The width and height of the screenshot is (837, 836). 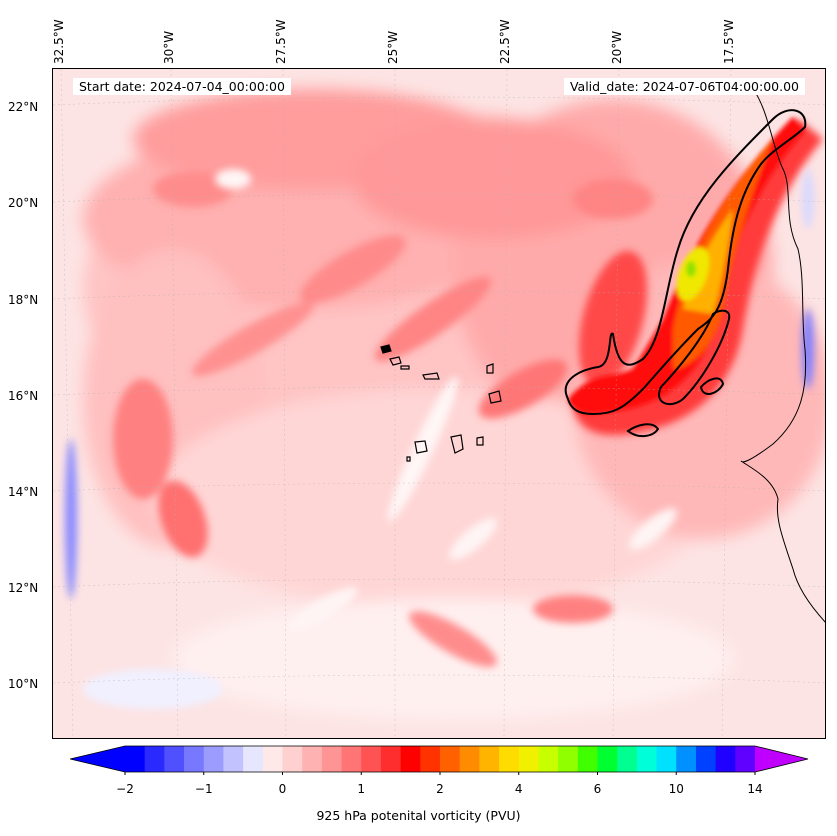 What do you see at coordinates (617, 47) in the screenshot?
I see `longitude-label: 20°W` at bounding box center [617, 47].